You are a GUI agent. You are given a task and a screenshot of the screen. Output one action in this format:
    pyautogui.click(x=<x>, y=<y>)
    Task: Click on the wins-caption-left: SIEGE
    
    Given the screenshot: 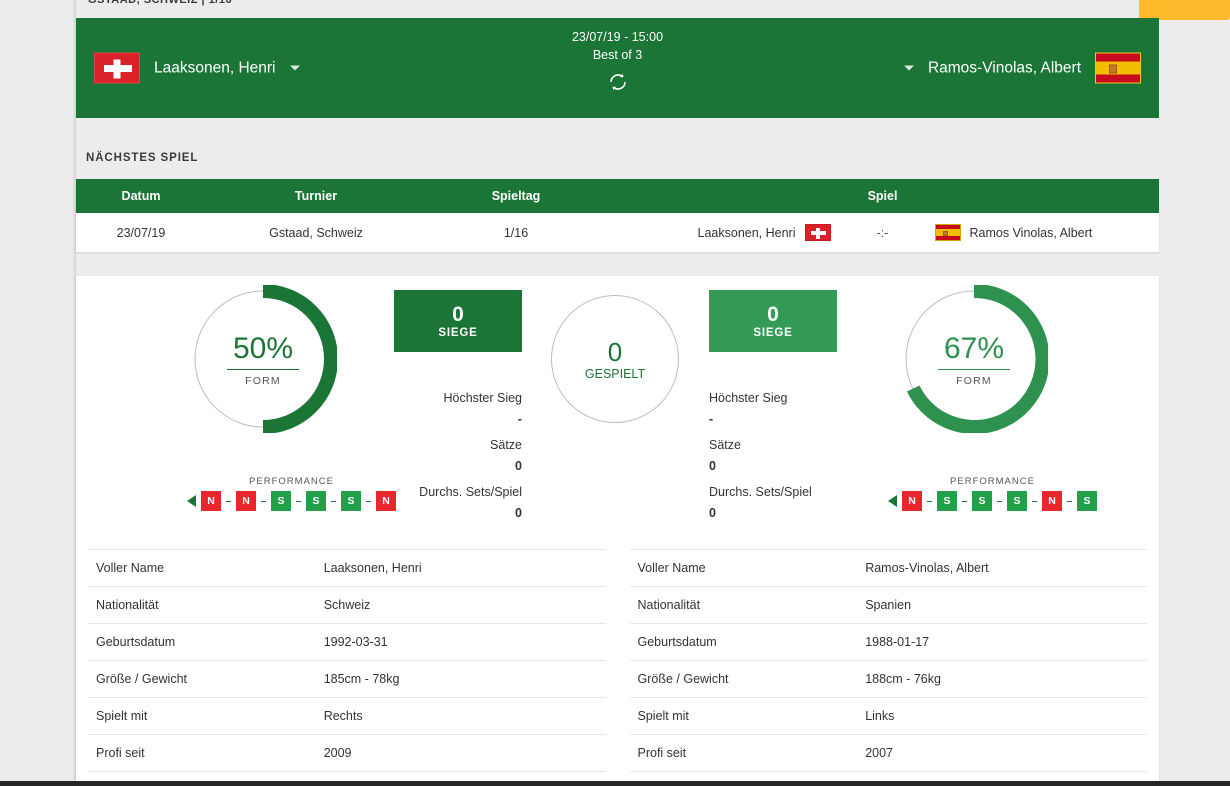 What is the action you would take?
    pyautogui.click(x=458, y=333)
    